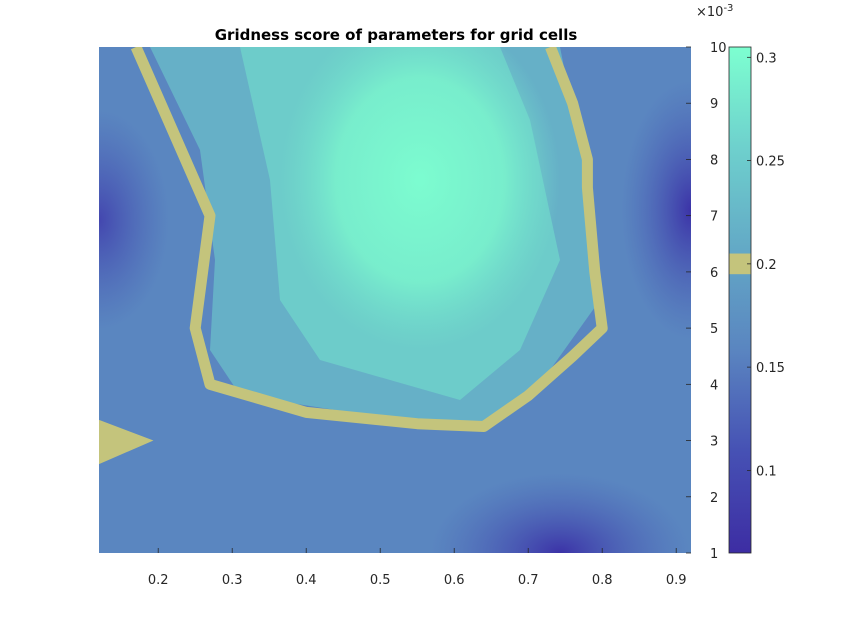  What do you see at coordinates (709, 12) in the screenshot?
I see `y-axis-exponent-base: ×10` at bounding box center [709, 12].